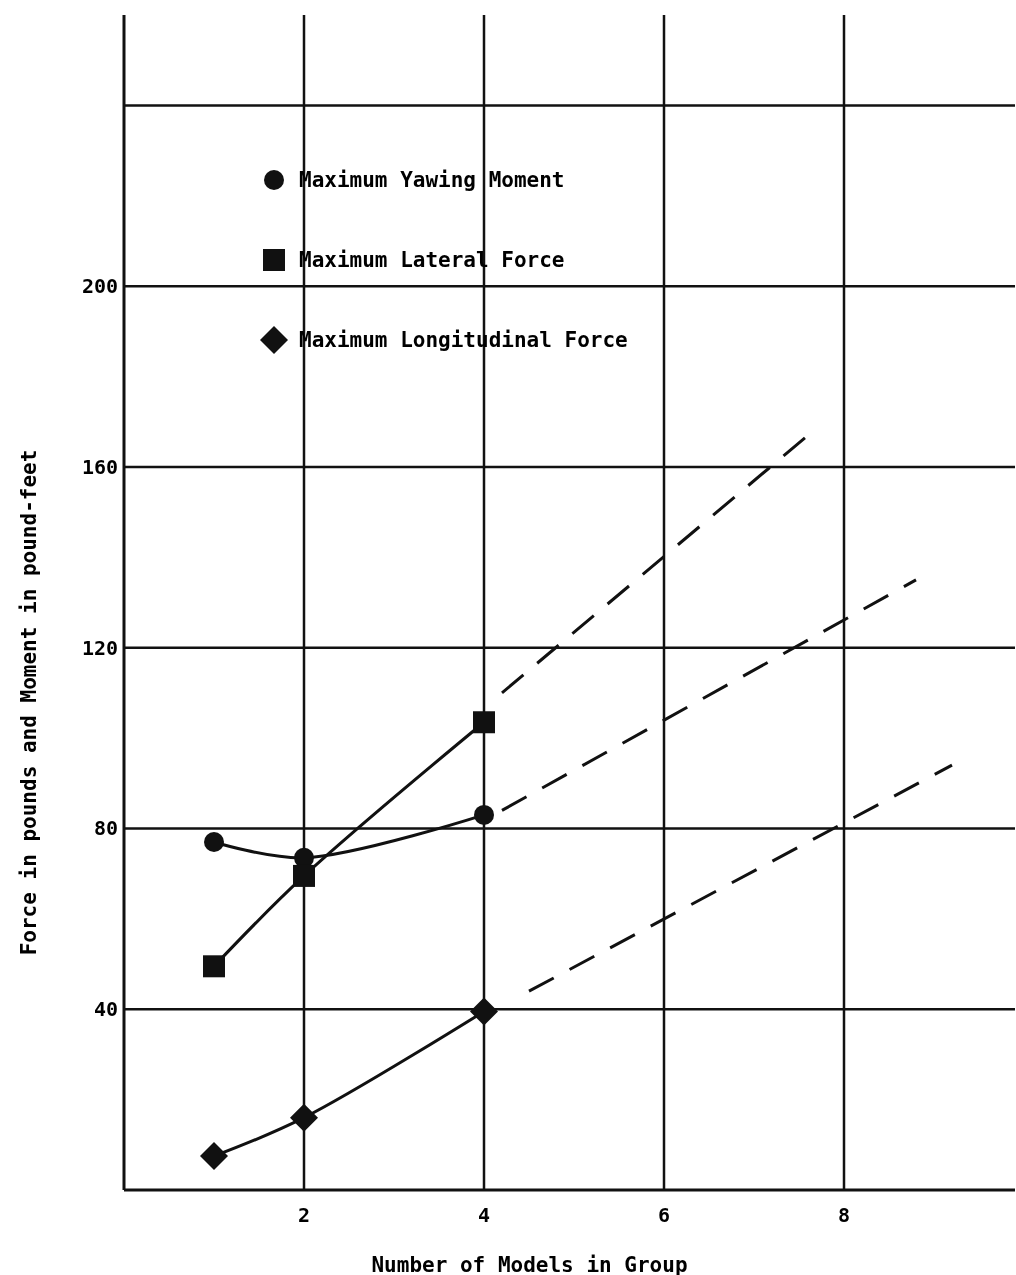  Describe the element at coordinates (99, 466) in the screenshot. I see `y-tick-label: 160` at that location.